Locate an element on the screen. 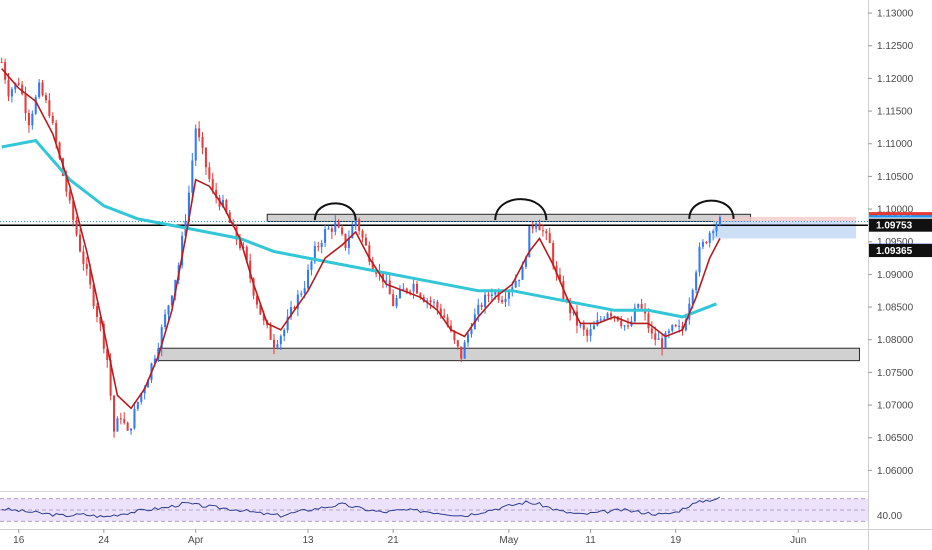  y-tick-label-14: 1.06000 is located at coordinates (895, 471).